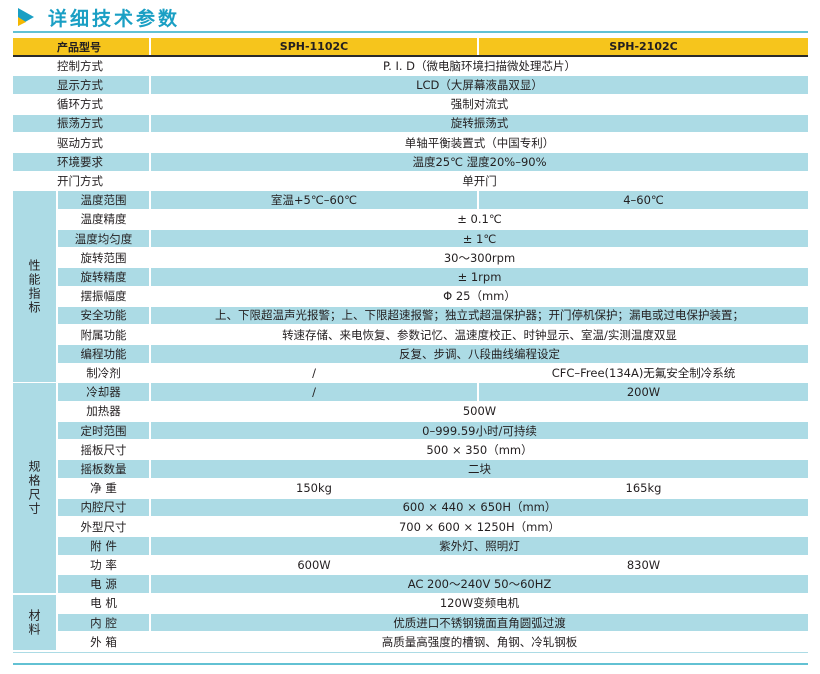 This screenshot has height=674, width=820. I want to click on row-label: 温度范围, so click(103, 200).